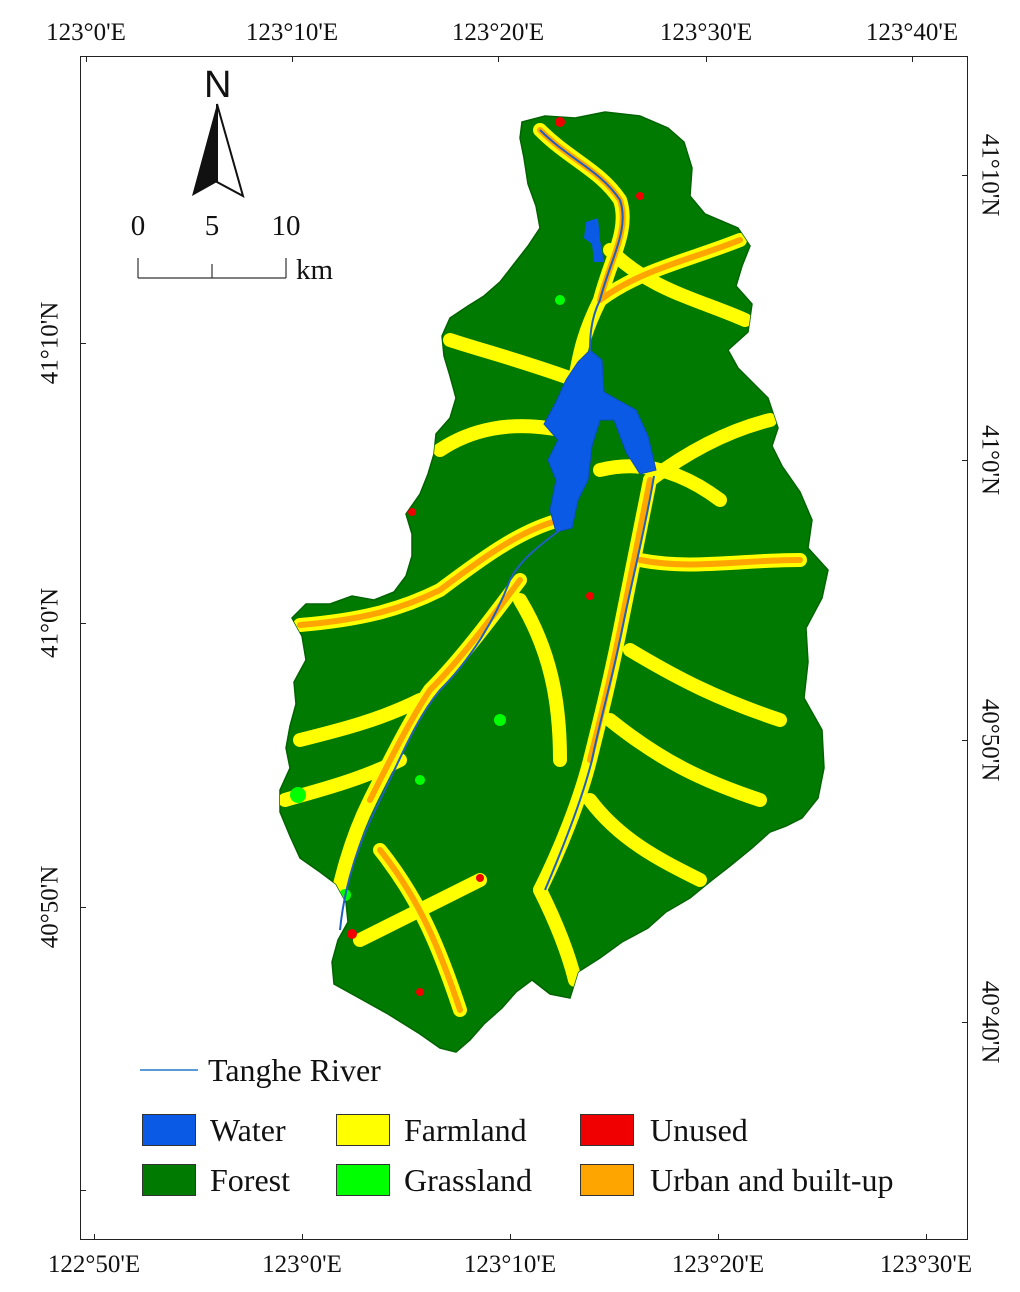 The height and width of the screenshot is (1292, 1020). Describe the element at coordinates (465, 1130) in the screenshot. I see `legend-label-farmland: Farmland` at that location.